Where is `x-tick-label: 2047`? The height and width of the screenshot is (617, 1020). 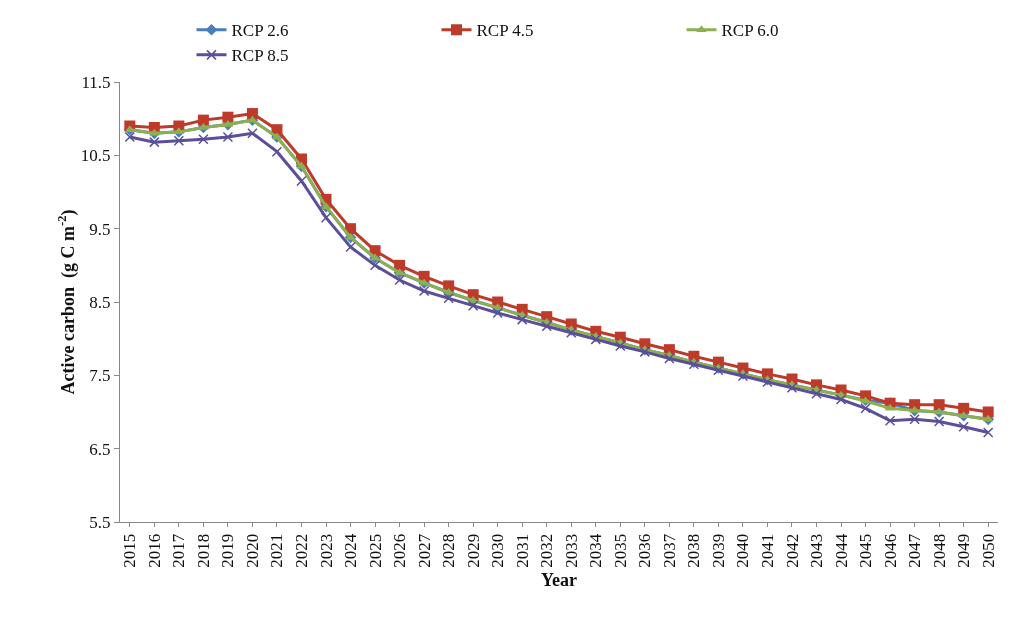 x-tick-label: 2047 is located at coordinates (915, 550).